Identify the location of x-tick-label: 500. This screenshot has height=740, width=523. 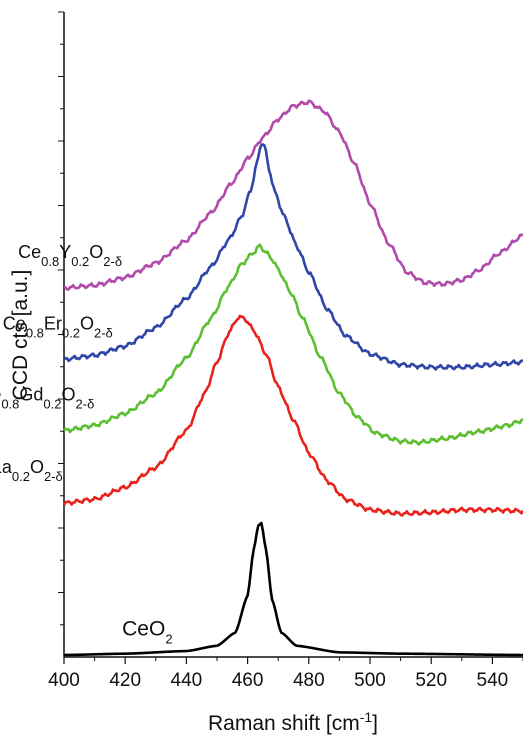
(370, 680).